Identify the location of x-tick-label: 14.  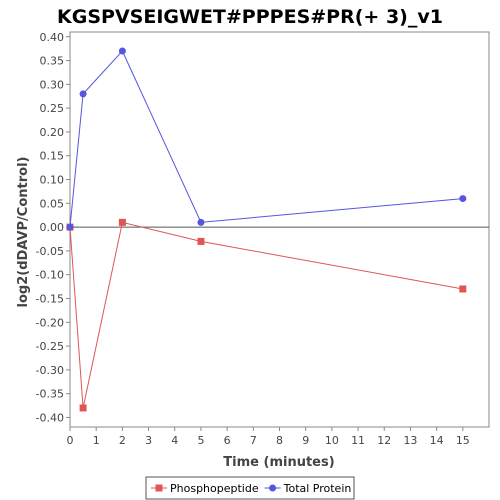
(437, 440).